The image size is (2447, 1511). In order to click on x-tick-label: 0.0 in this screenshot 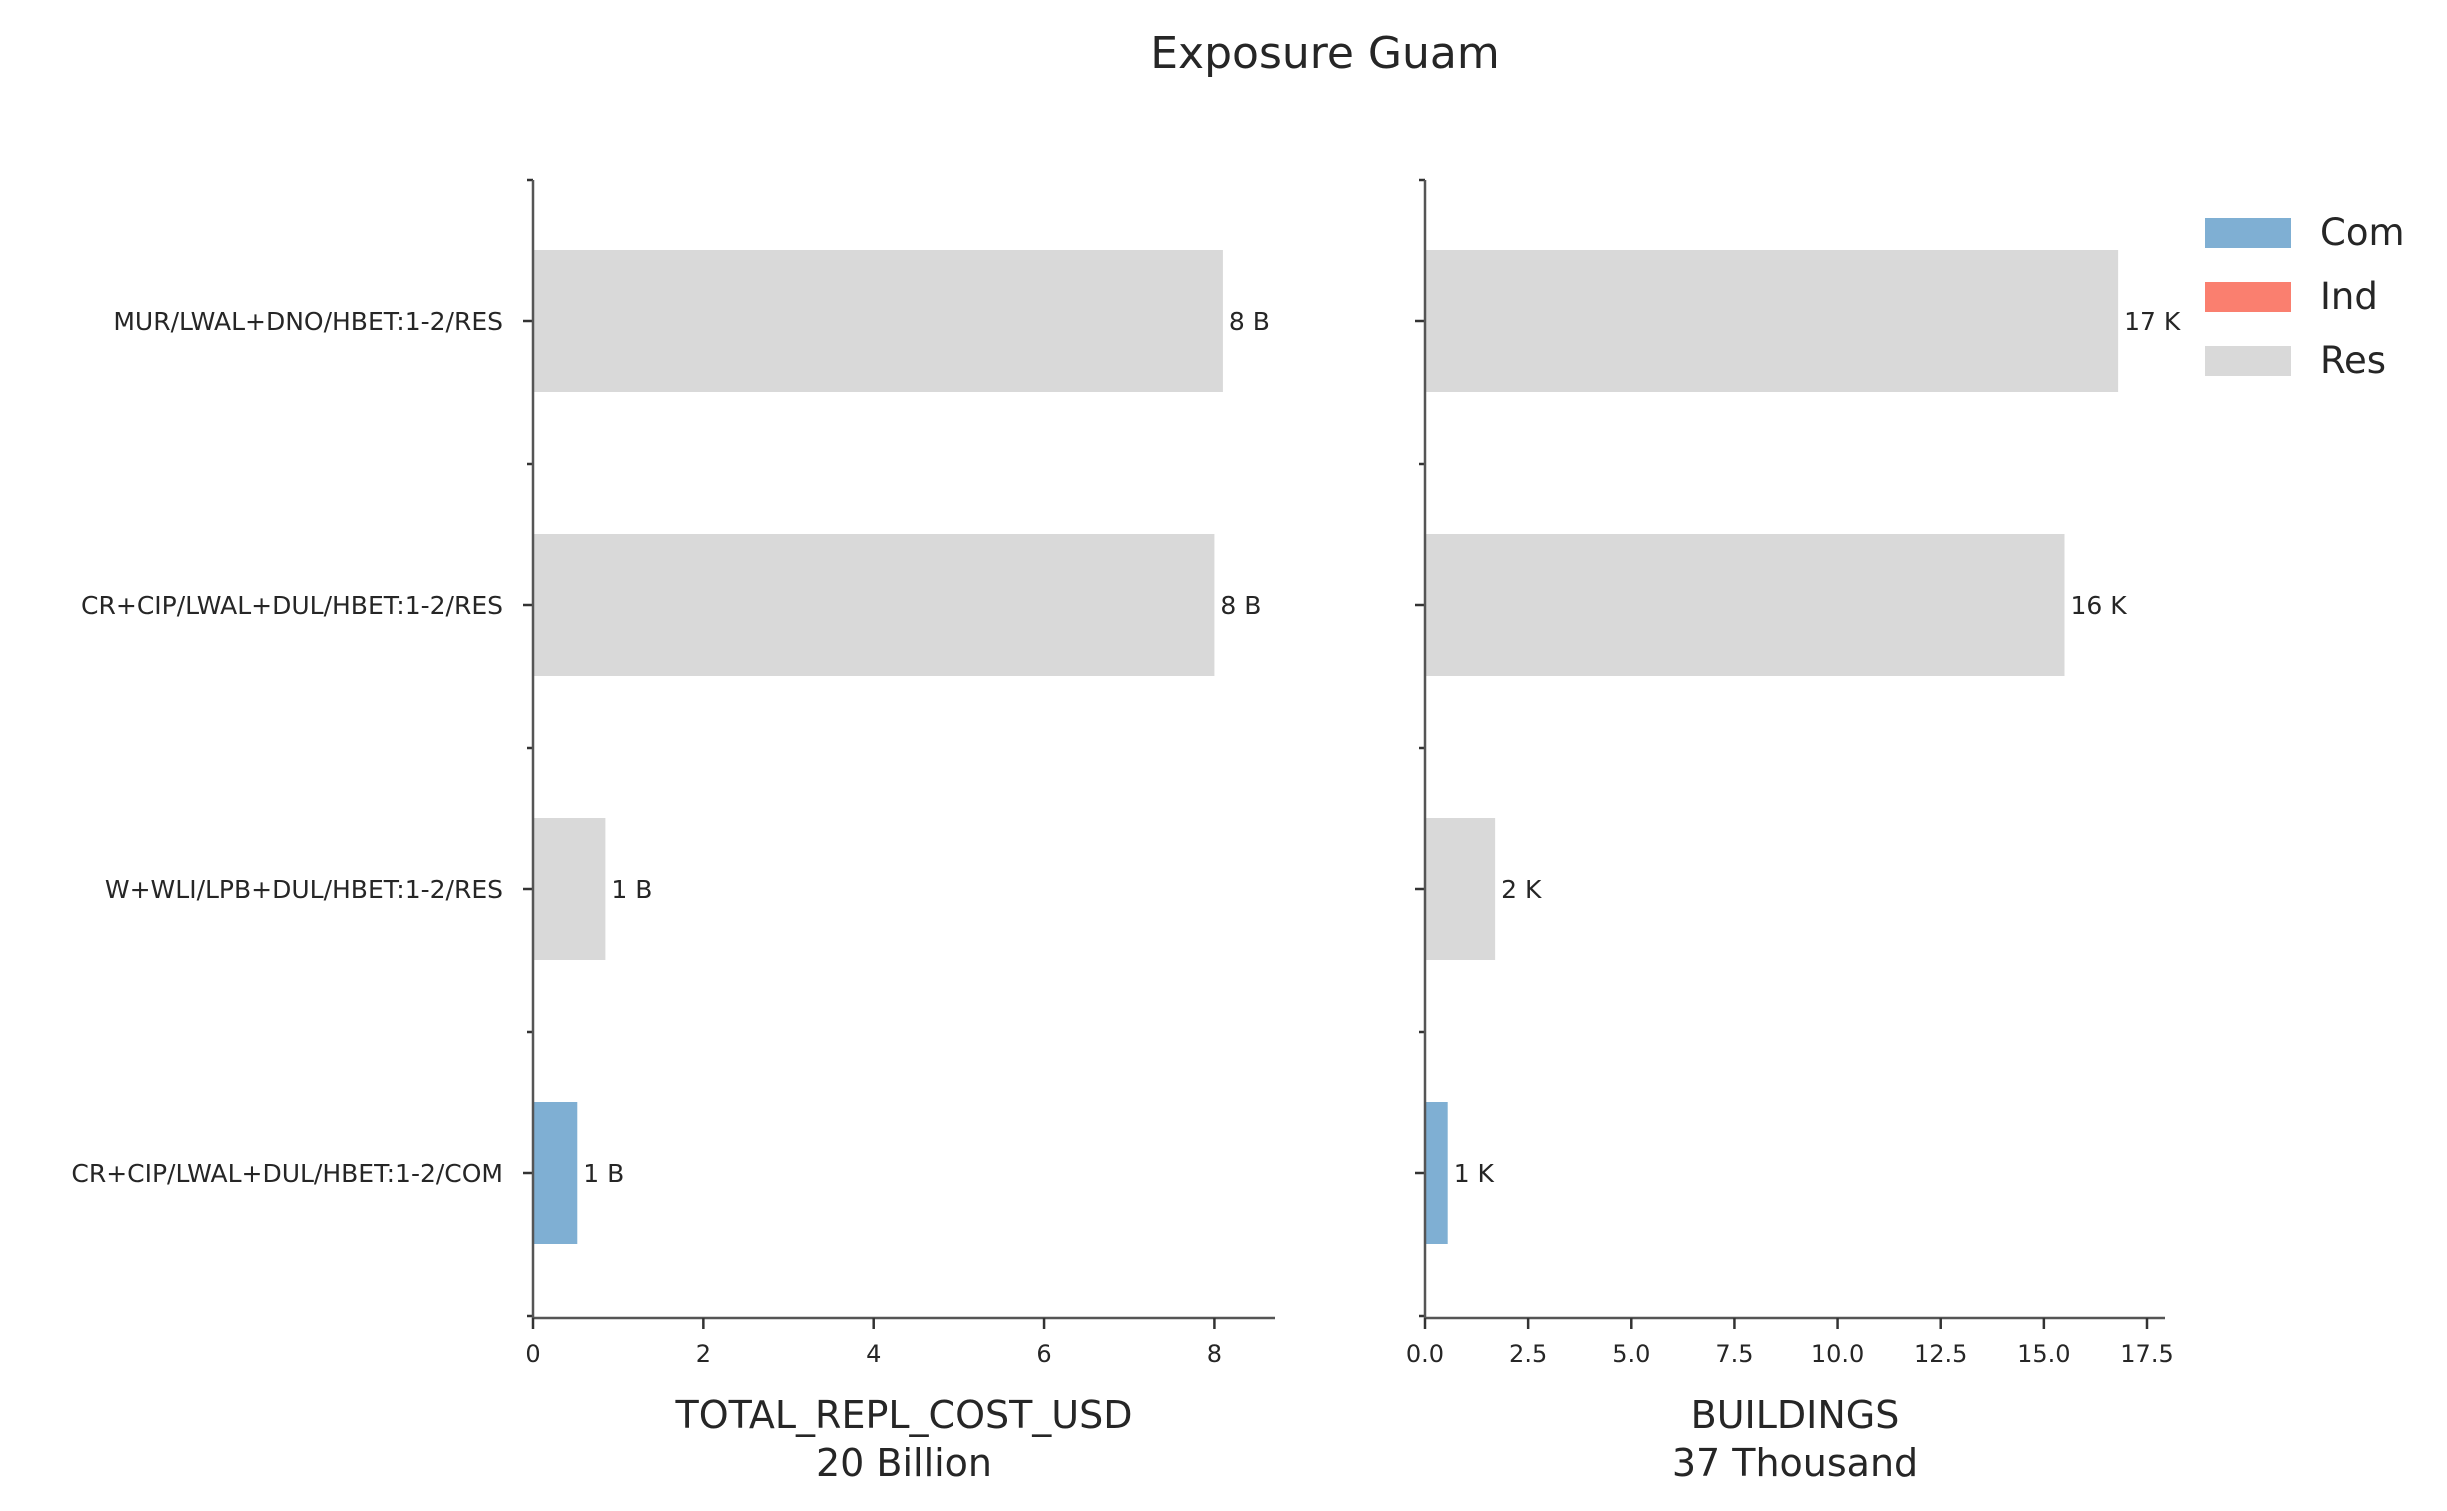, I will do `click(1425, 1354)`.